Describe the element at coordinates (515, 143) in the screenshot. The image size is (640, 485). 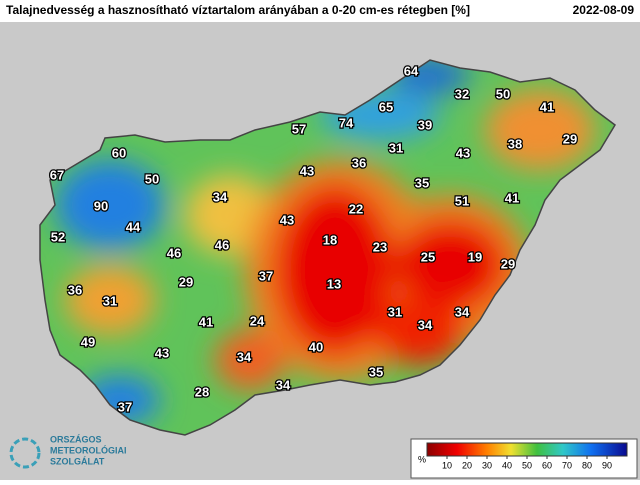
I see `station-value: 38` at that location.